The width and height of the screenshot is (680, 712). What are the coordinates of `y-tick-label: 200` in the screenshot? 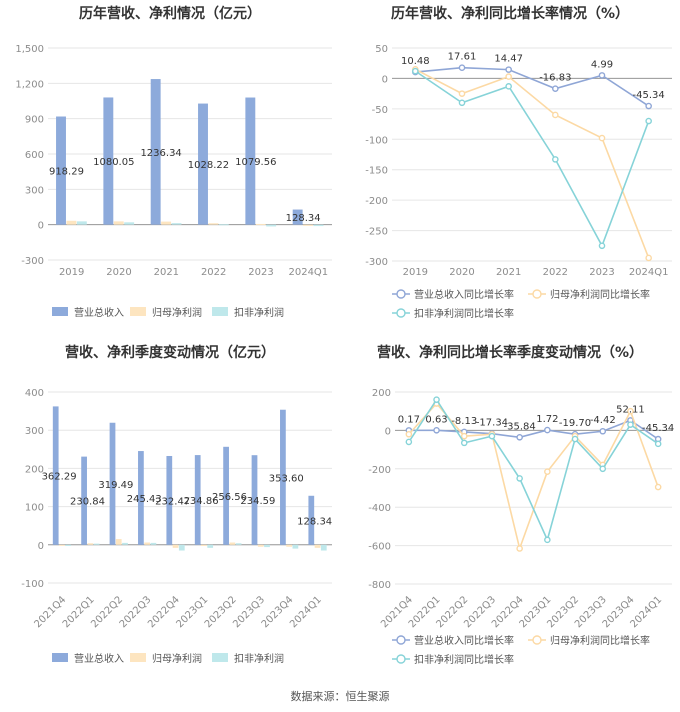 It's located at (34, 469).